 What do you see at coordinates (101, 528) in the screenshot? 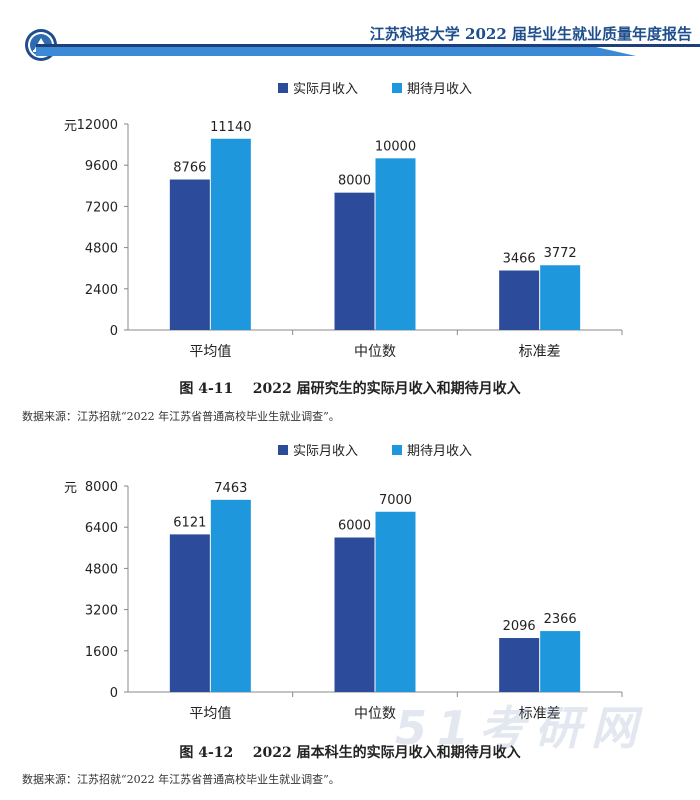
I see `y-tick-label: 6400` at bounding box center [101, 528].